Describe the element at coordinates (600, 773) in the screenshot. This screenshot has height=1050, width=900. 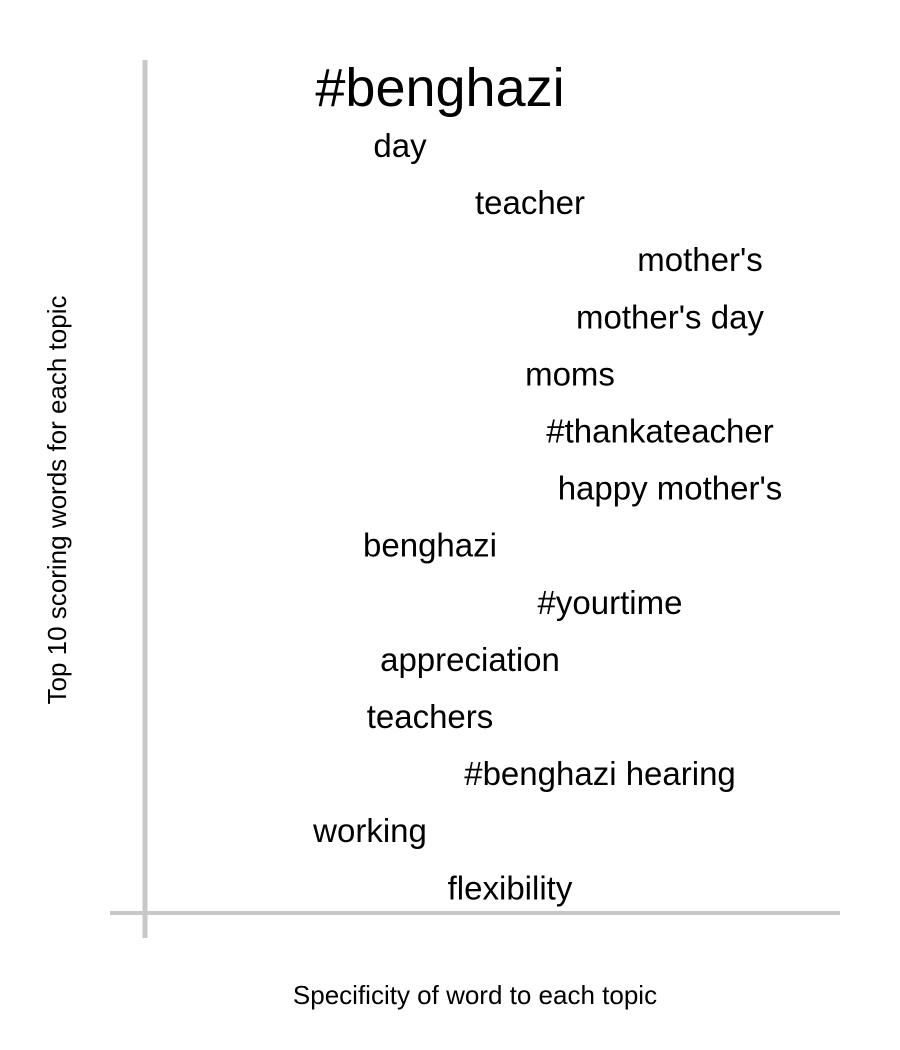
I see `word-label: #benghazi hearing` at that location.